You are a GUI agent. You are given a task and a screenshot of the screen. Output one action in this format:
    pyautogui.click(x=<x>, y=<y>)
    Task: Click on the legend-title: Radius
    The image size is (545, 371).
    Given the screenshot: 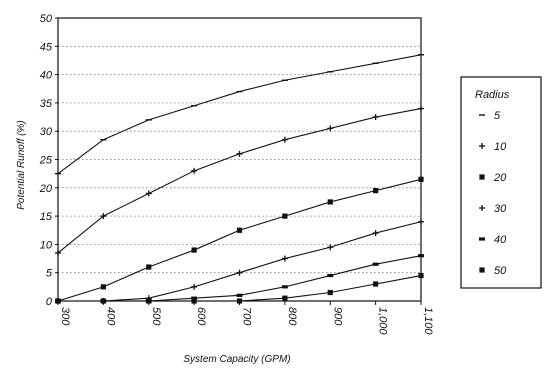 What is the action you would take?
    pyautogui.click(x=492, y=95)
    